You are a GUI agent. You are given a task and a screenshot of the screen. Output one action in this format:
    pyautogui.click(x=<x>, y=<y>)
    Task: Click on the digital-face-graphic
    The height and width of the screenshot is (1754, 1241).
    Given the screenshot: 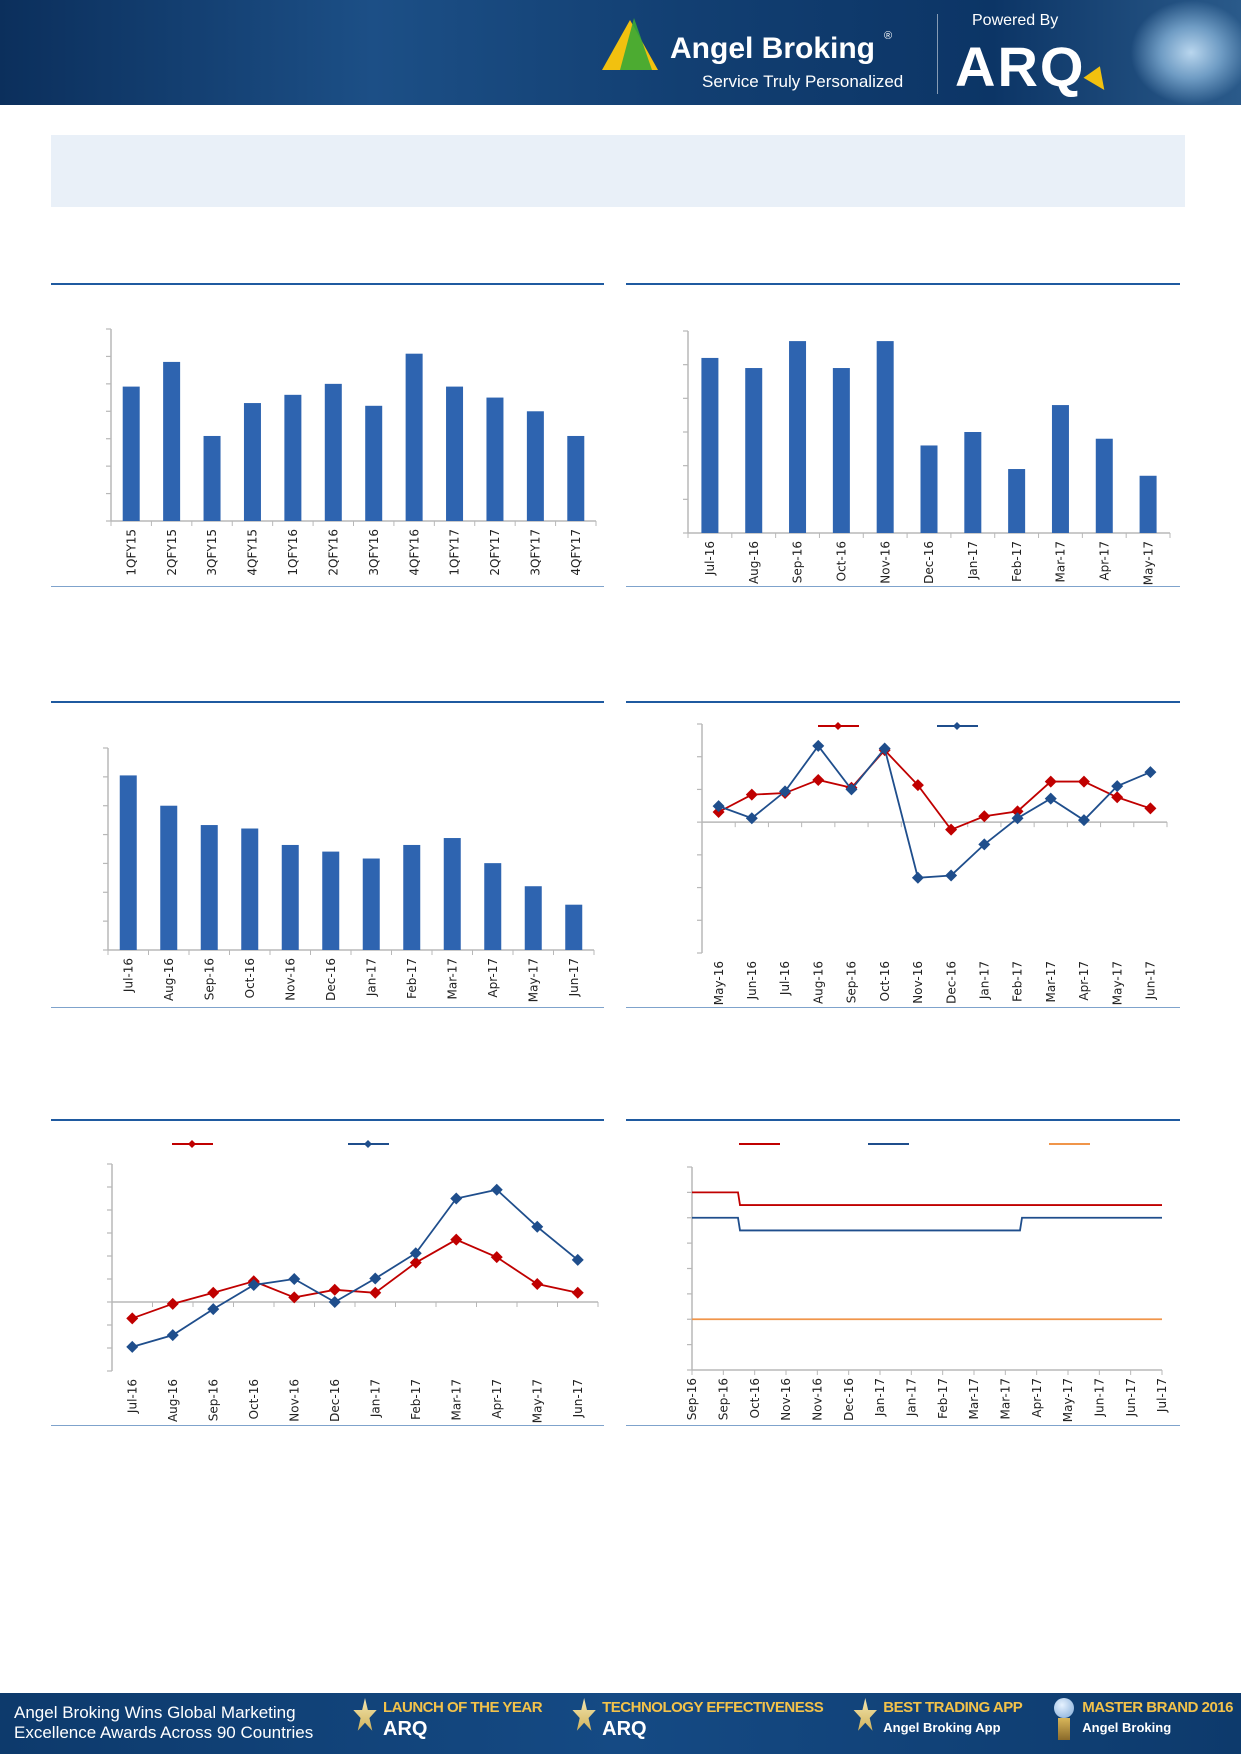 What is the action you would take?
    pyautogui.click(x=1185, y=52)
    